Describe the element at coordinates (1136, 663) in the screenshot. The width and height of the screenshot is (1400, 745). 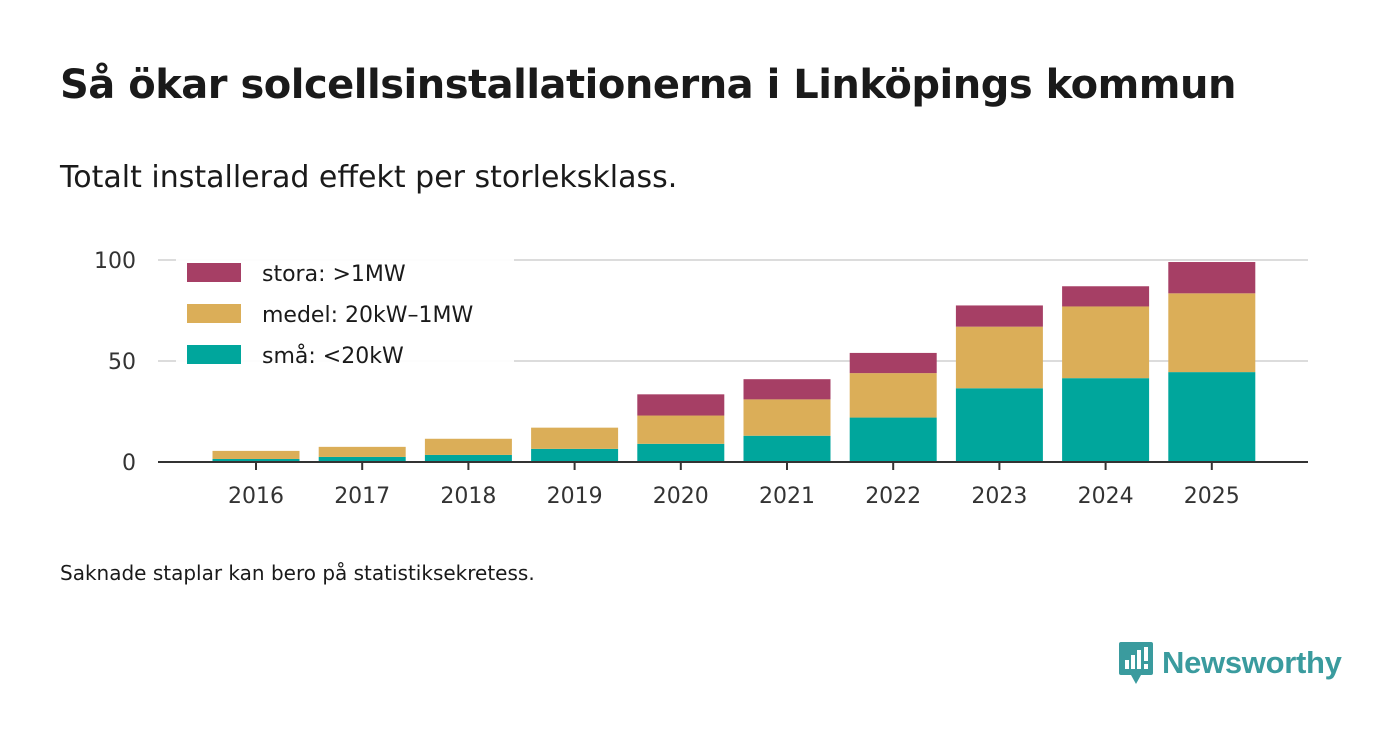
I see `newsworthy-logo-icon` at that location.